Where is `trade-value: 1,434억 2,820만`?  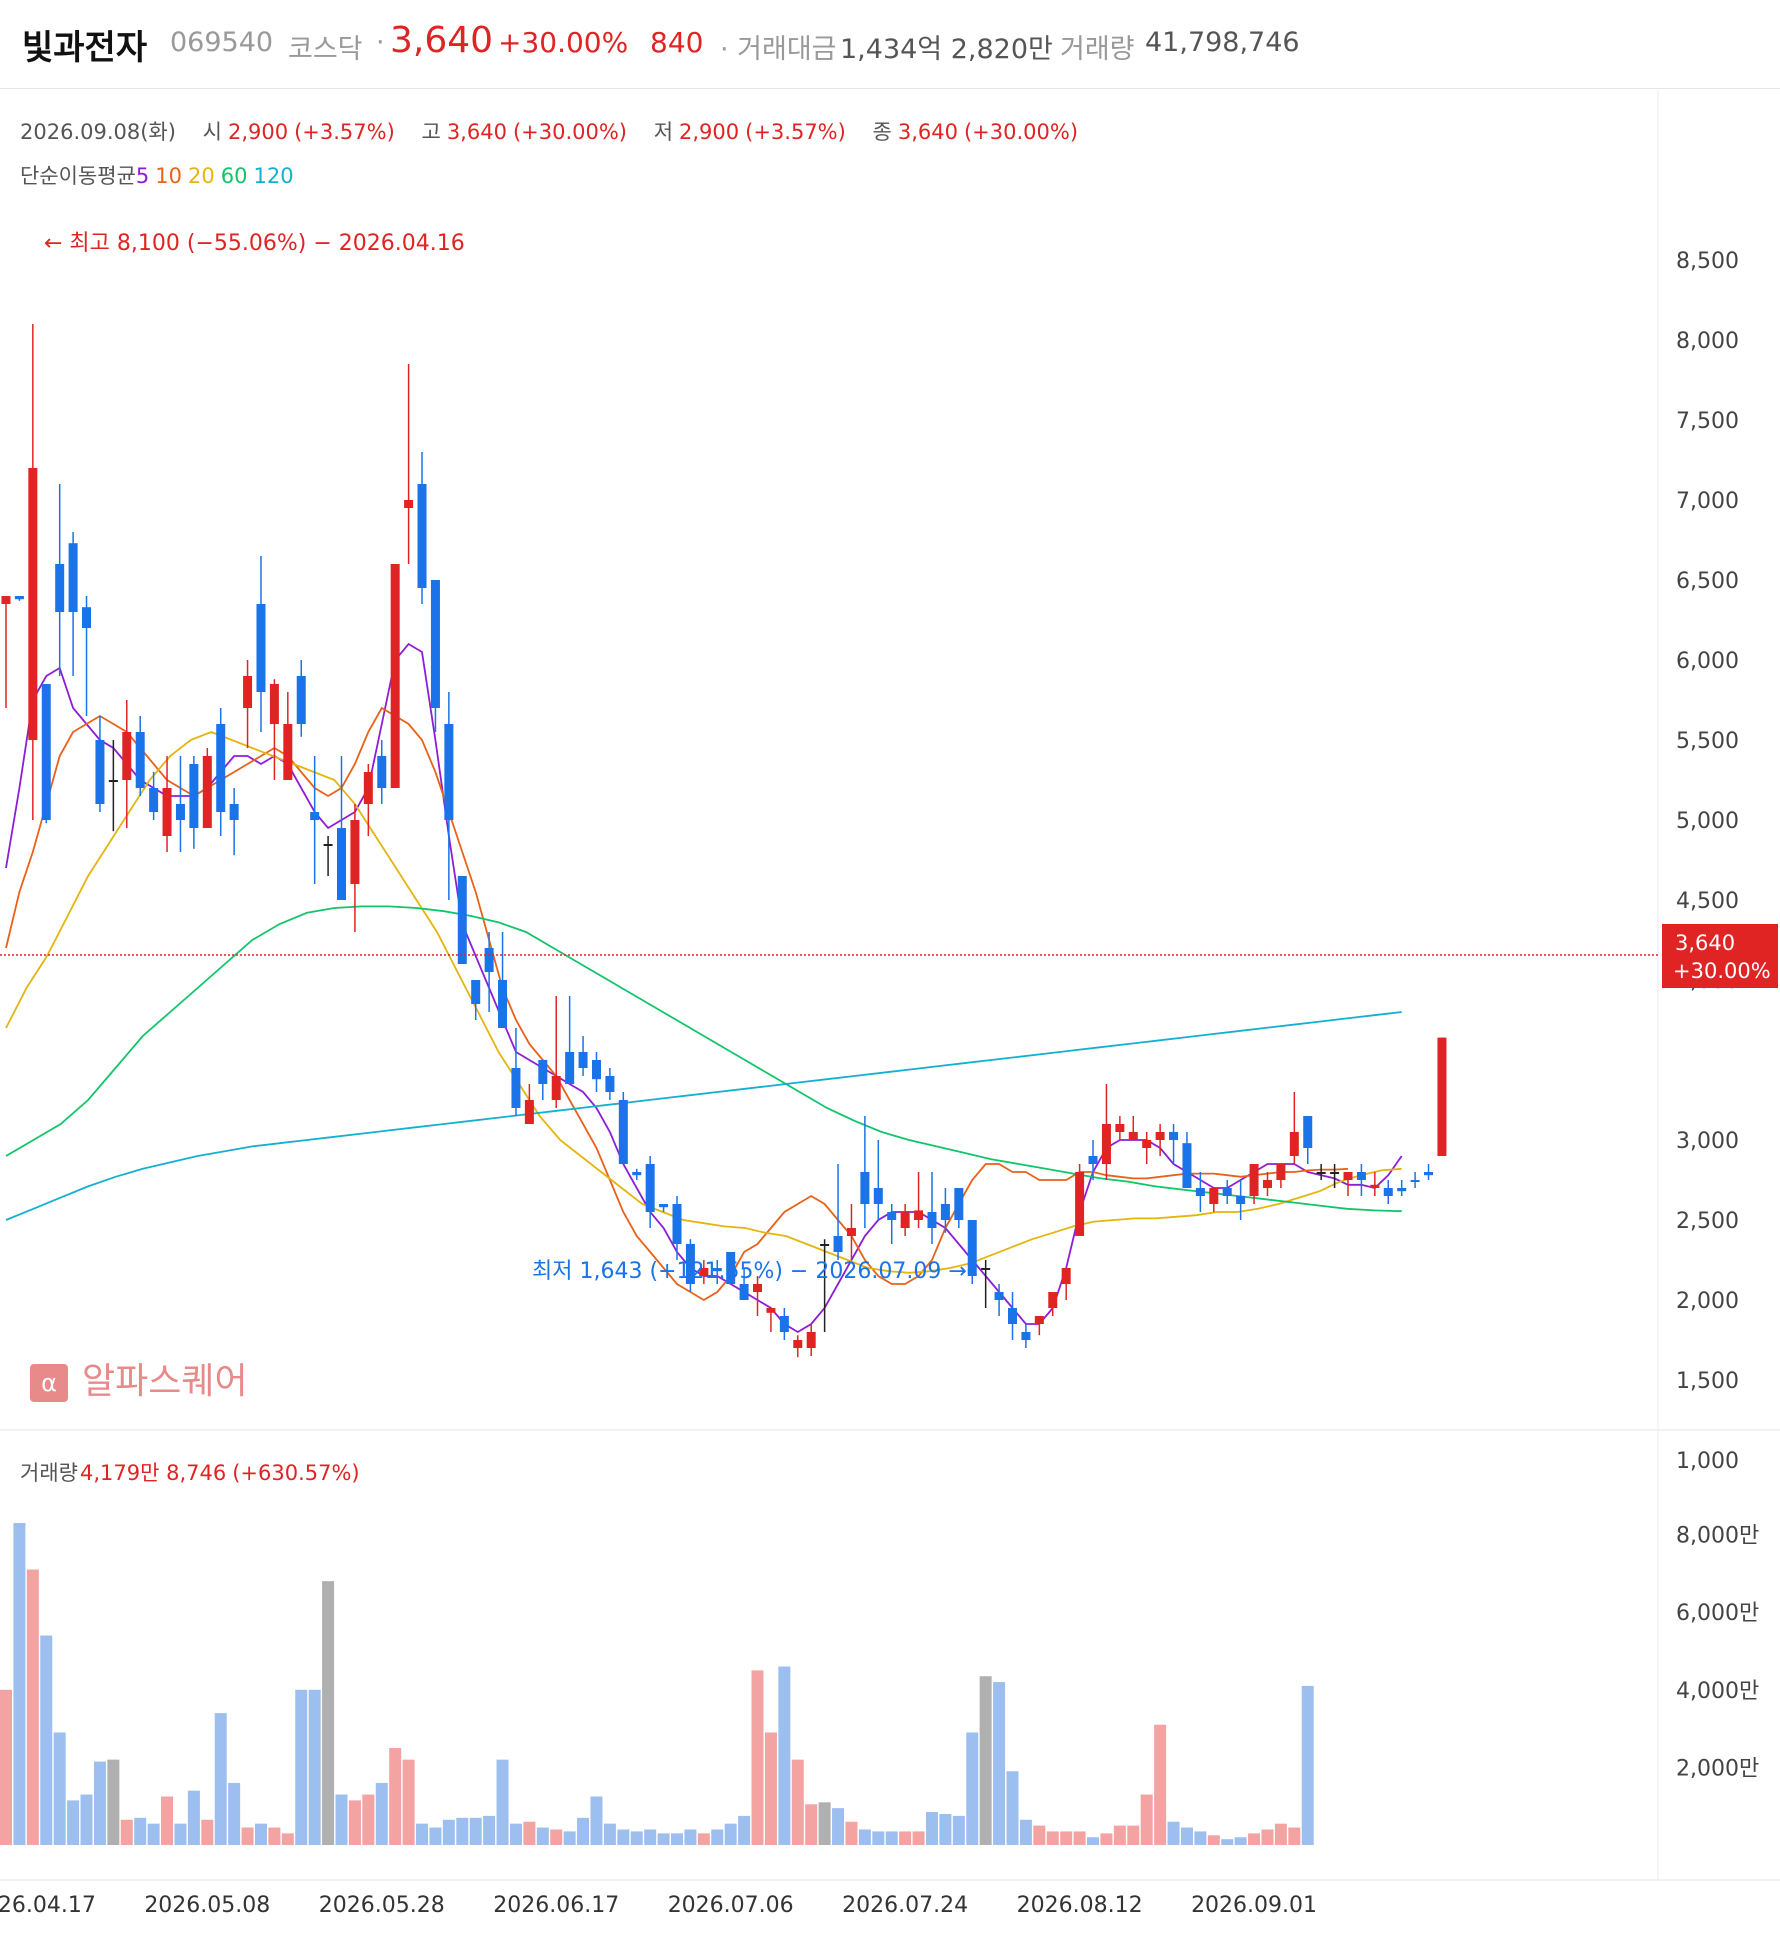 trade-value: 1,434억 2,820만 is located at coordinates (946, 49).